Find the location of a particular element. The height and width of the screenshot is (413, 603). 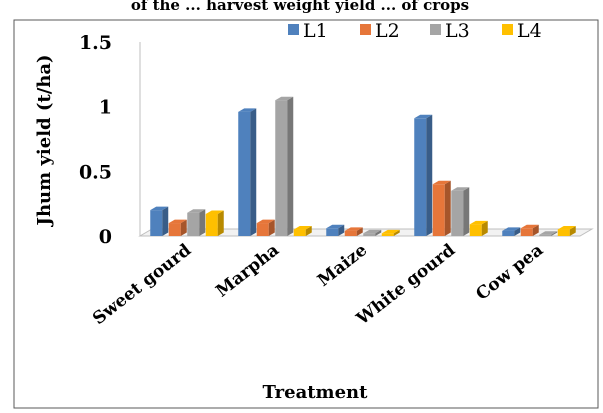

legend-label: L1 is located at coordinates (315, 31).